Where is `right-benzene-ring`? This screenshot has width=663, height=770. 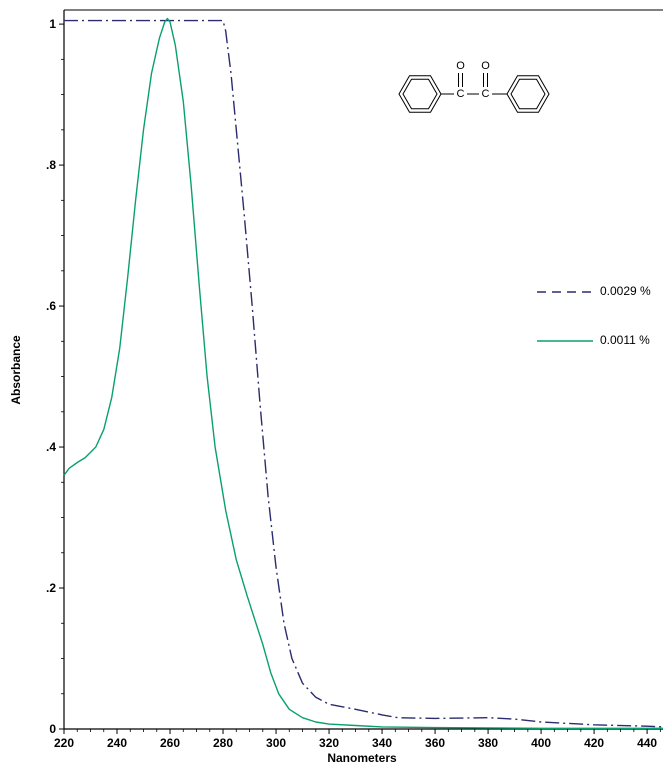 right-benzene-ring is located at coordinates (528, 94).